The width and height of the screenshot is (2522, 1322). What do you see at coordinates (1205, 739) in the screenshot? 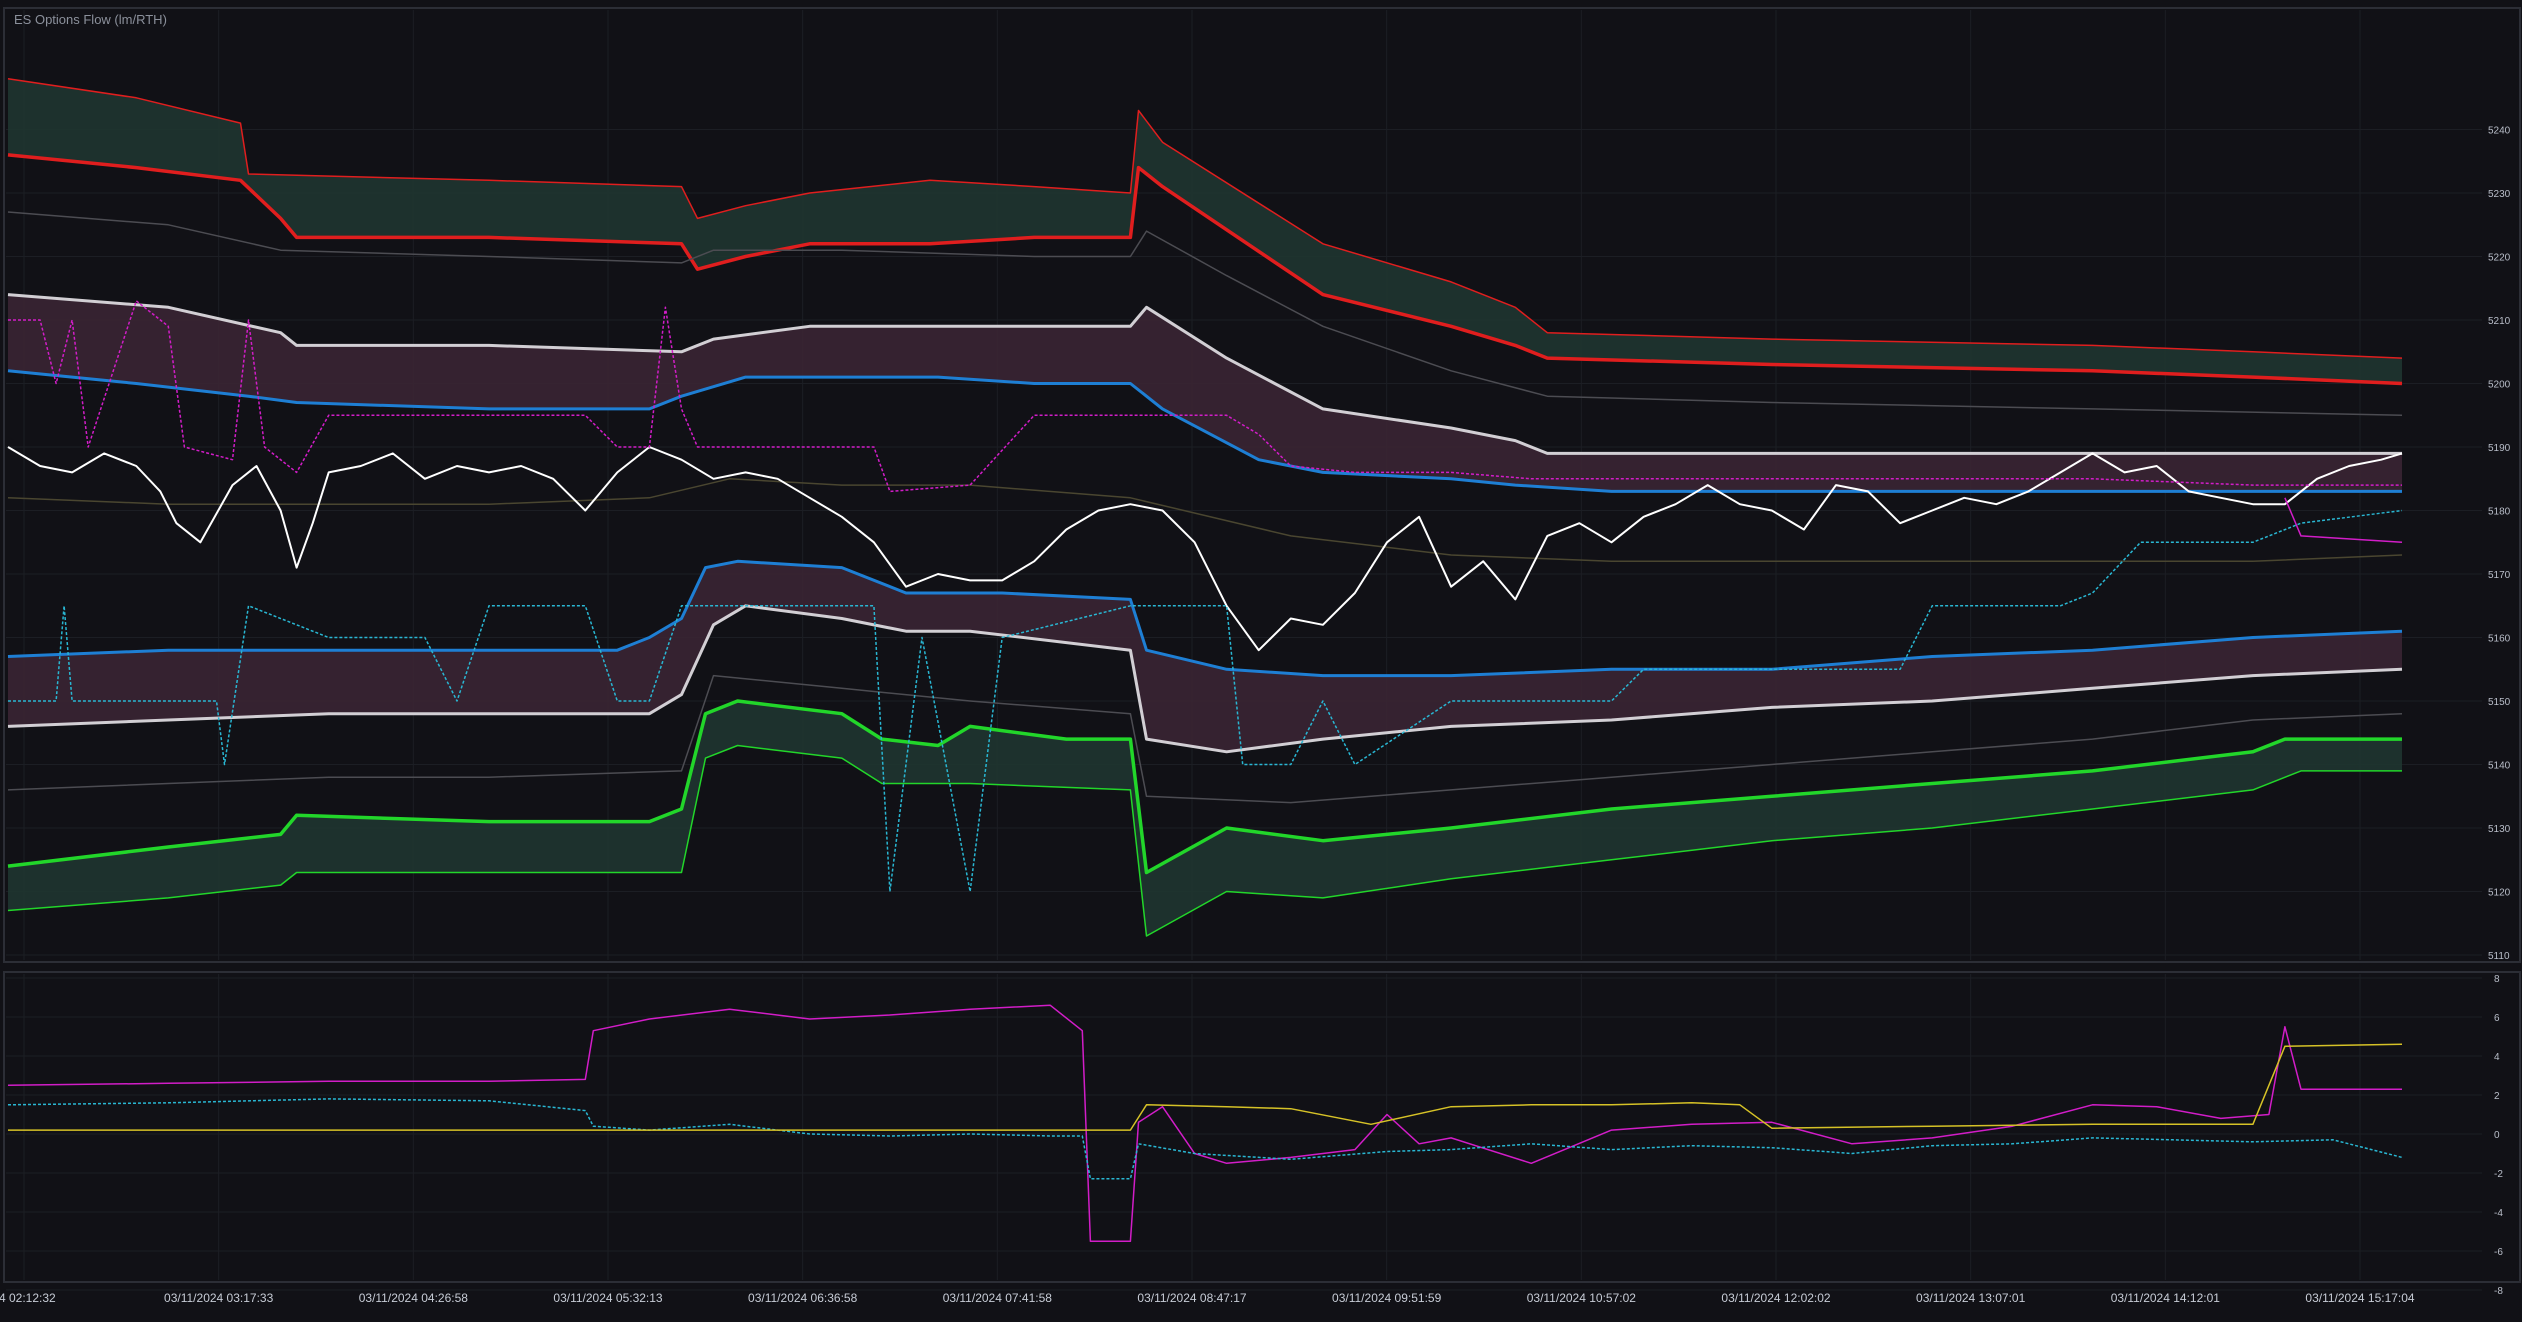
I see `series-grey-lower-line` at bounding box center [1205, 739].